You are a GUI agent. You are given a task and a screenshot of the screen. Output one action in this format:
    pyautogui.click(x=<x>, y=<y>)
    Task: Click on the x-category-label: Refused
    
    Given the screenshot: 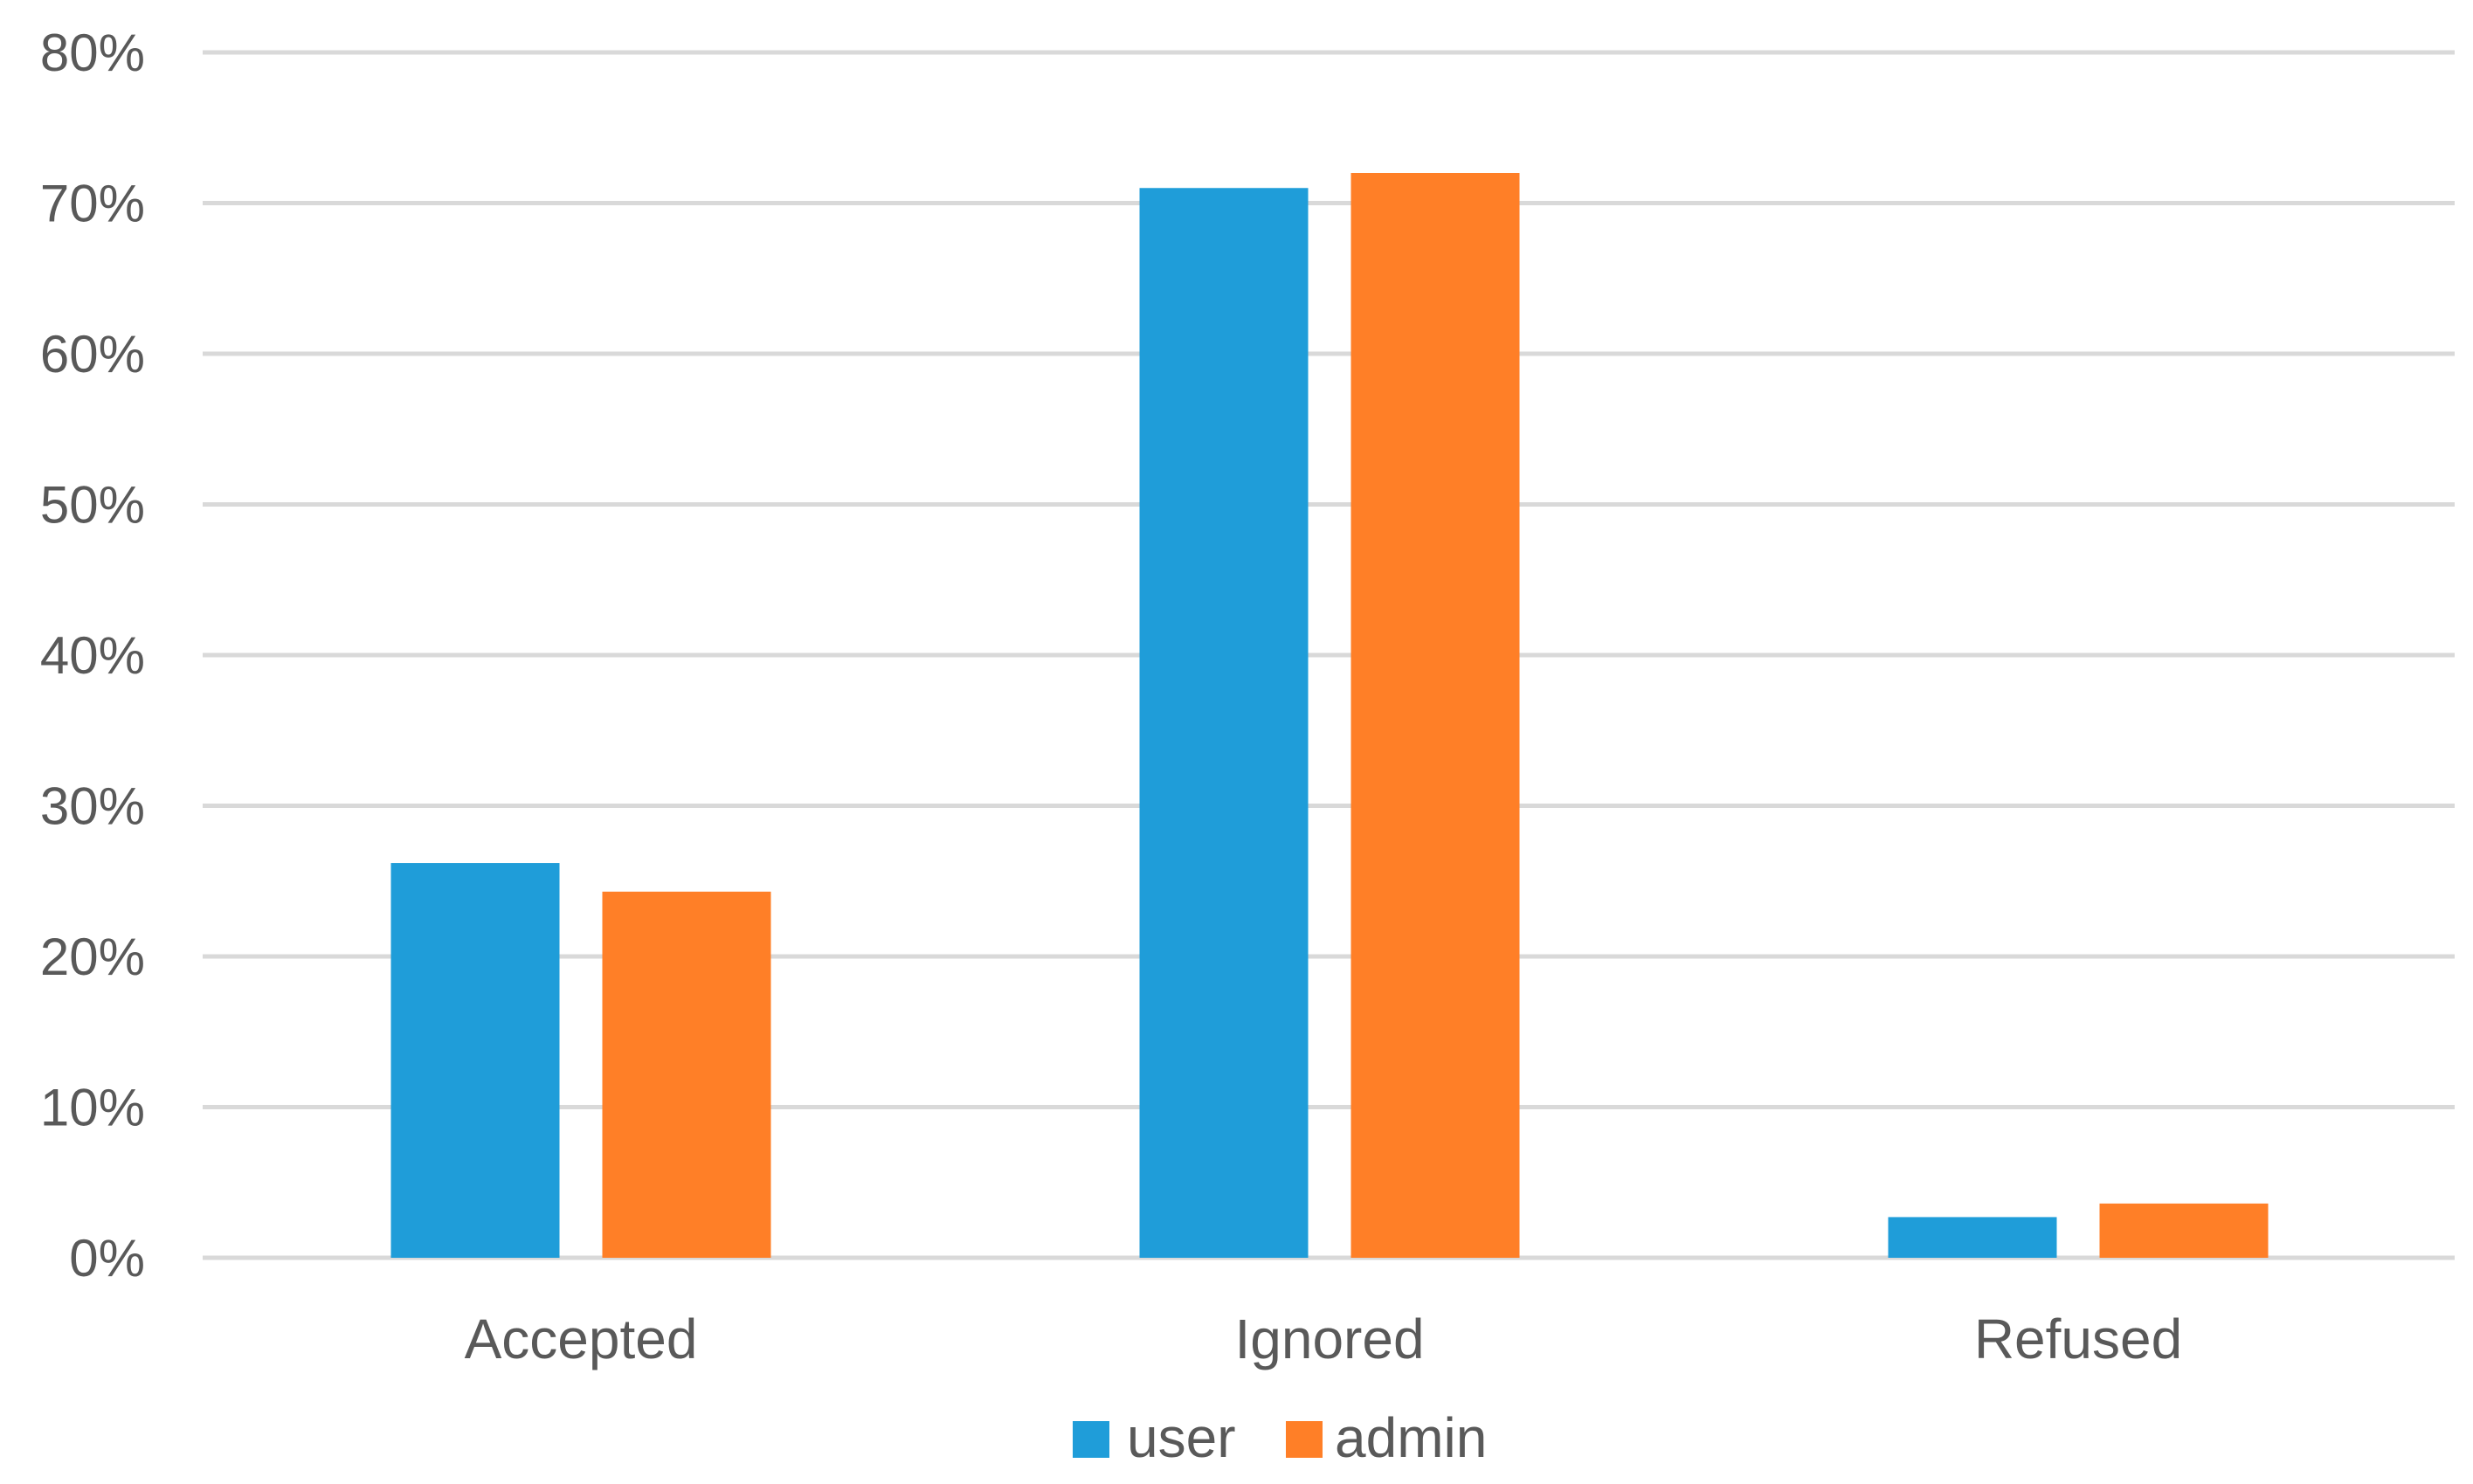 What is the action you would take?
    pyautogui.click(x=2078, y=1339)
    